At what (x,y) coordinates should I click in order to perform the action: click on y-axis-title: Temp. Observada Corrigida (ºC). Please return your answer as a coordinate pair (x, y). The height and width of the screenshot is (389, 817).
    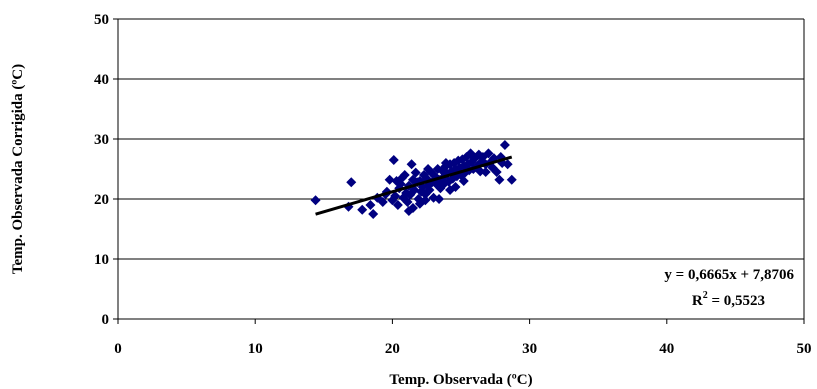
    Looking at the image, I should click on (18, 169).